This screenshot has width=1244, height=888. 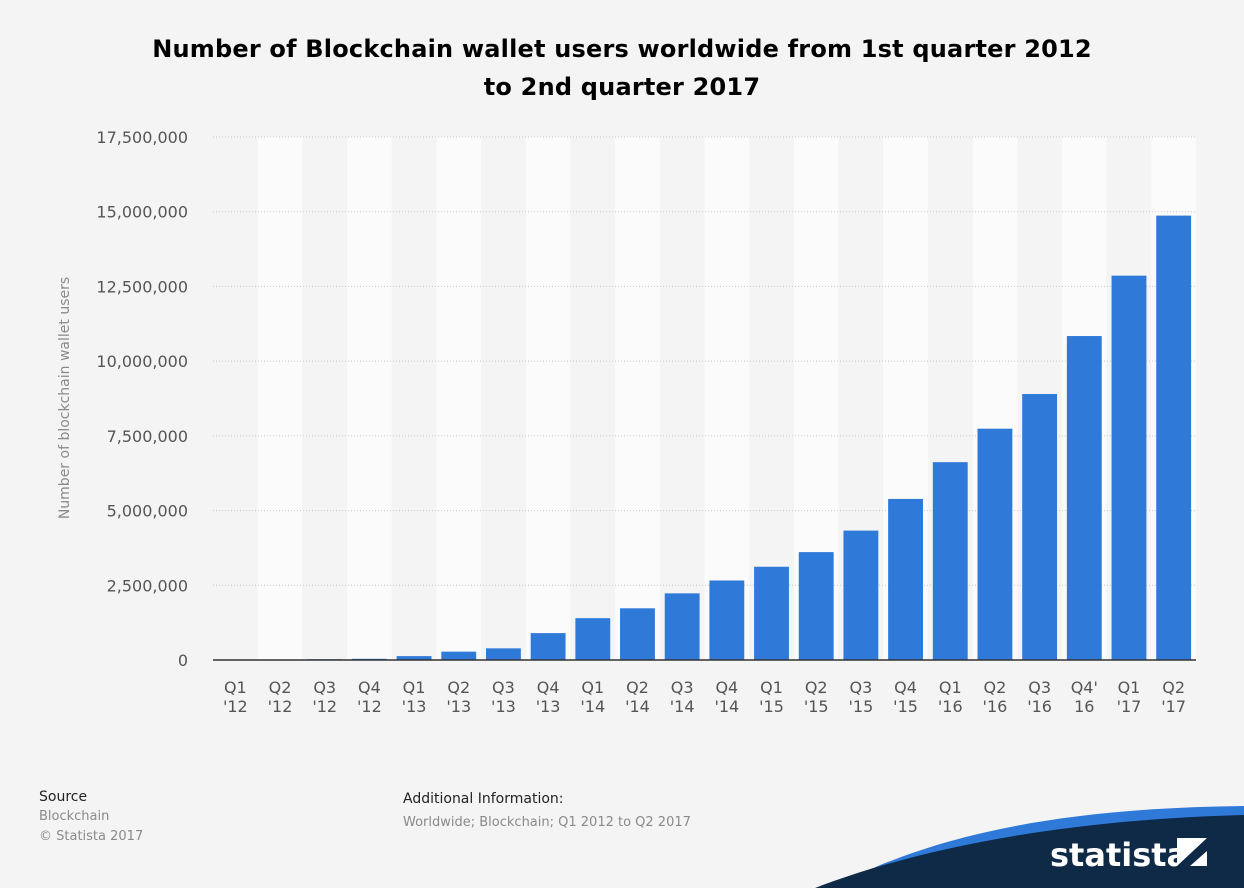 I want to click on additional-info-heading: Additional Information:, so click(x=483, y=799).